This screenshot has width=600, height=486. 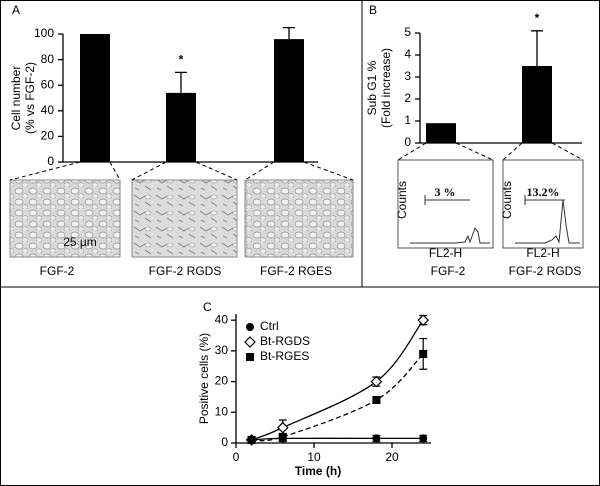 I want to click on legend-label: Bt-RGES, so click(x=284, y=356).